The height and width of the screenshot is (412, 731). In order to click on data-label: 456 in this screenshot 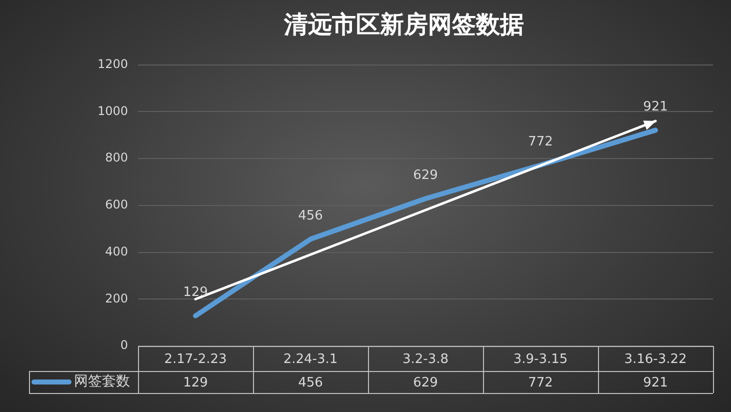, I will do `click(310, 382)`.